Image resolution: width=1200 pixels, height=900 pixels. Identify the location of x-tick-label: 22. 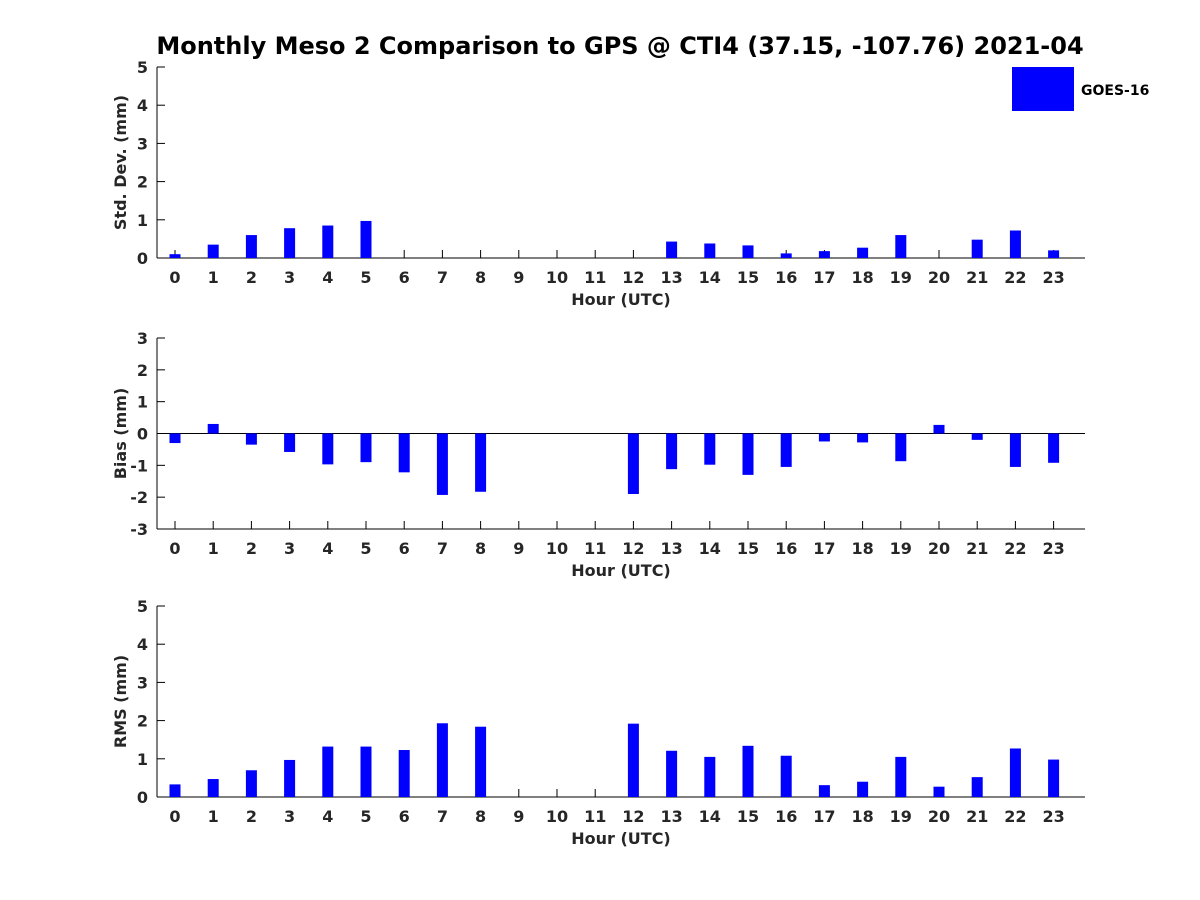
(1015, 816).